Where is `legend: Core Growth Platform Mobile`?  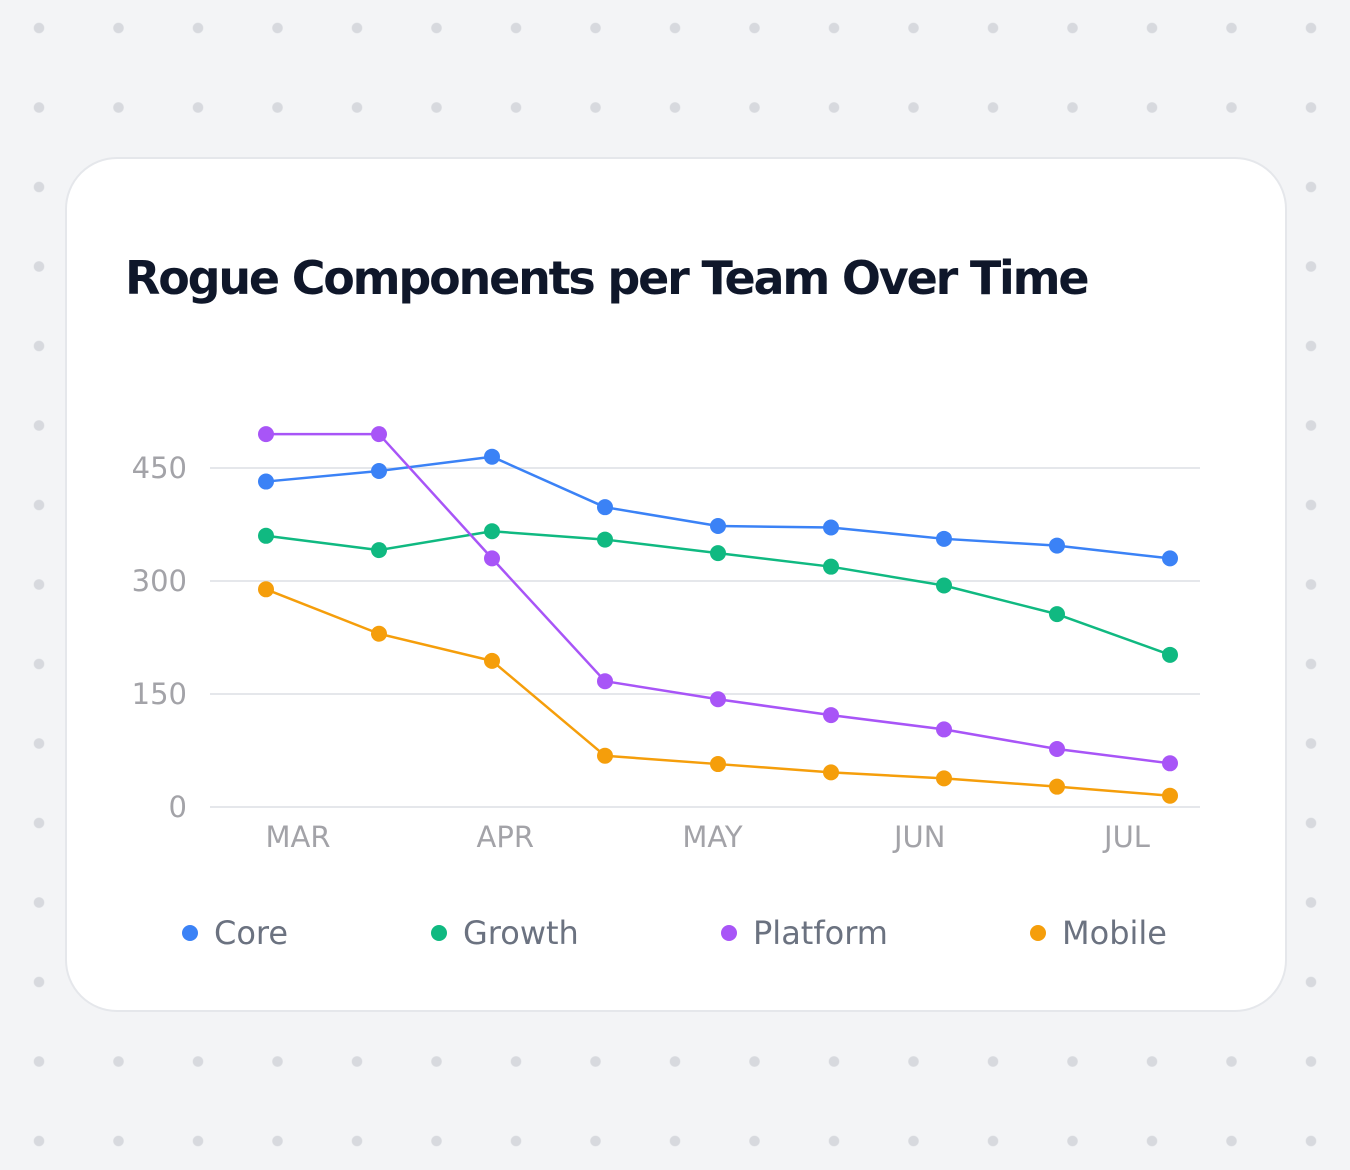
legend: Core Growth Platform Mobile is located at coordinates (678, 934).